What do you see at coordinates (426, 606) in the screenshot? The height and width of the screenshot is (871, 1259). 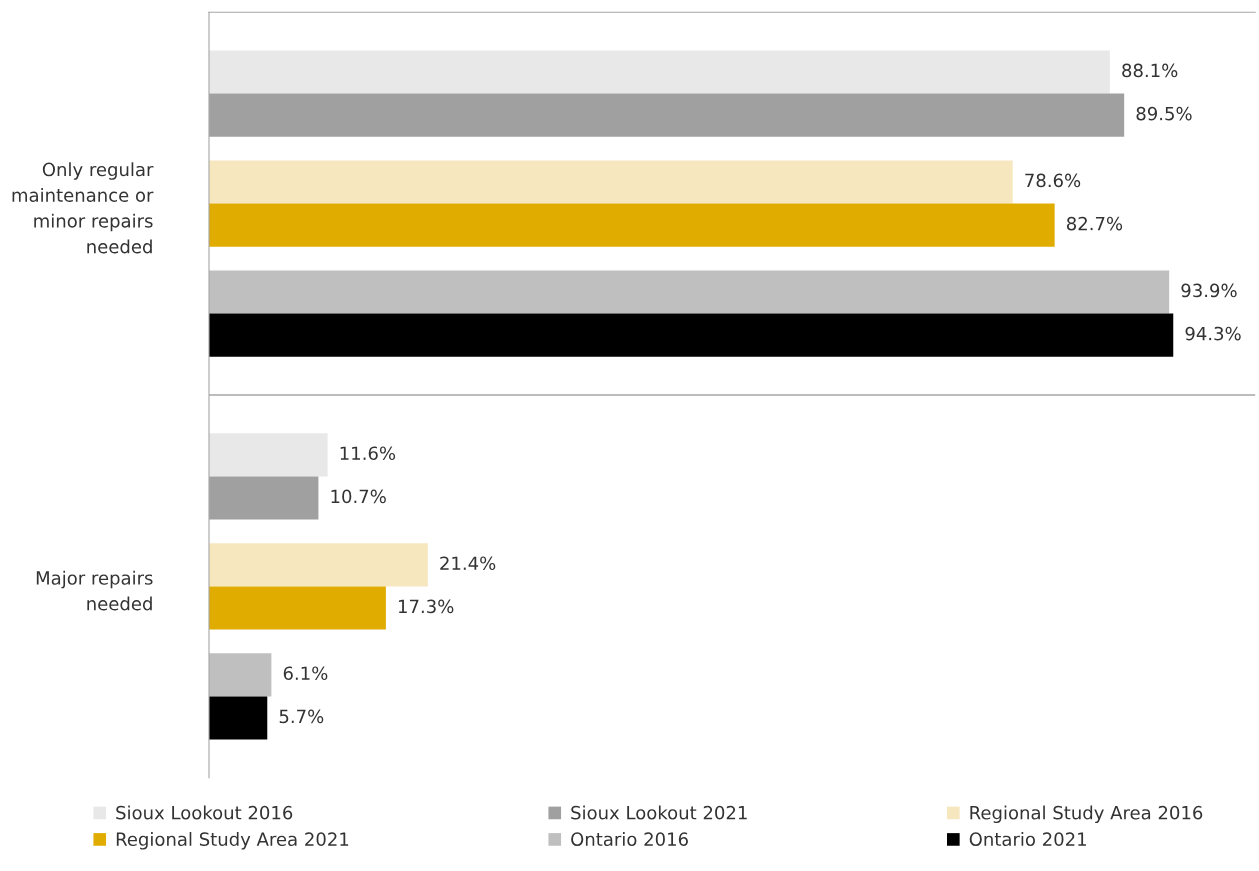 I see `data-label: 17.3%` at bounding box center [426, 606].